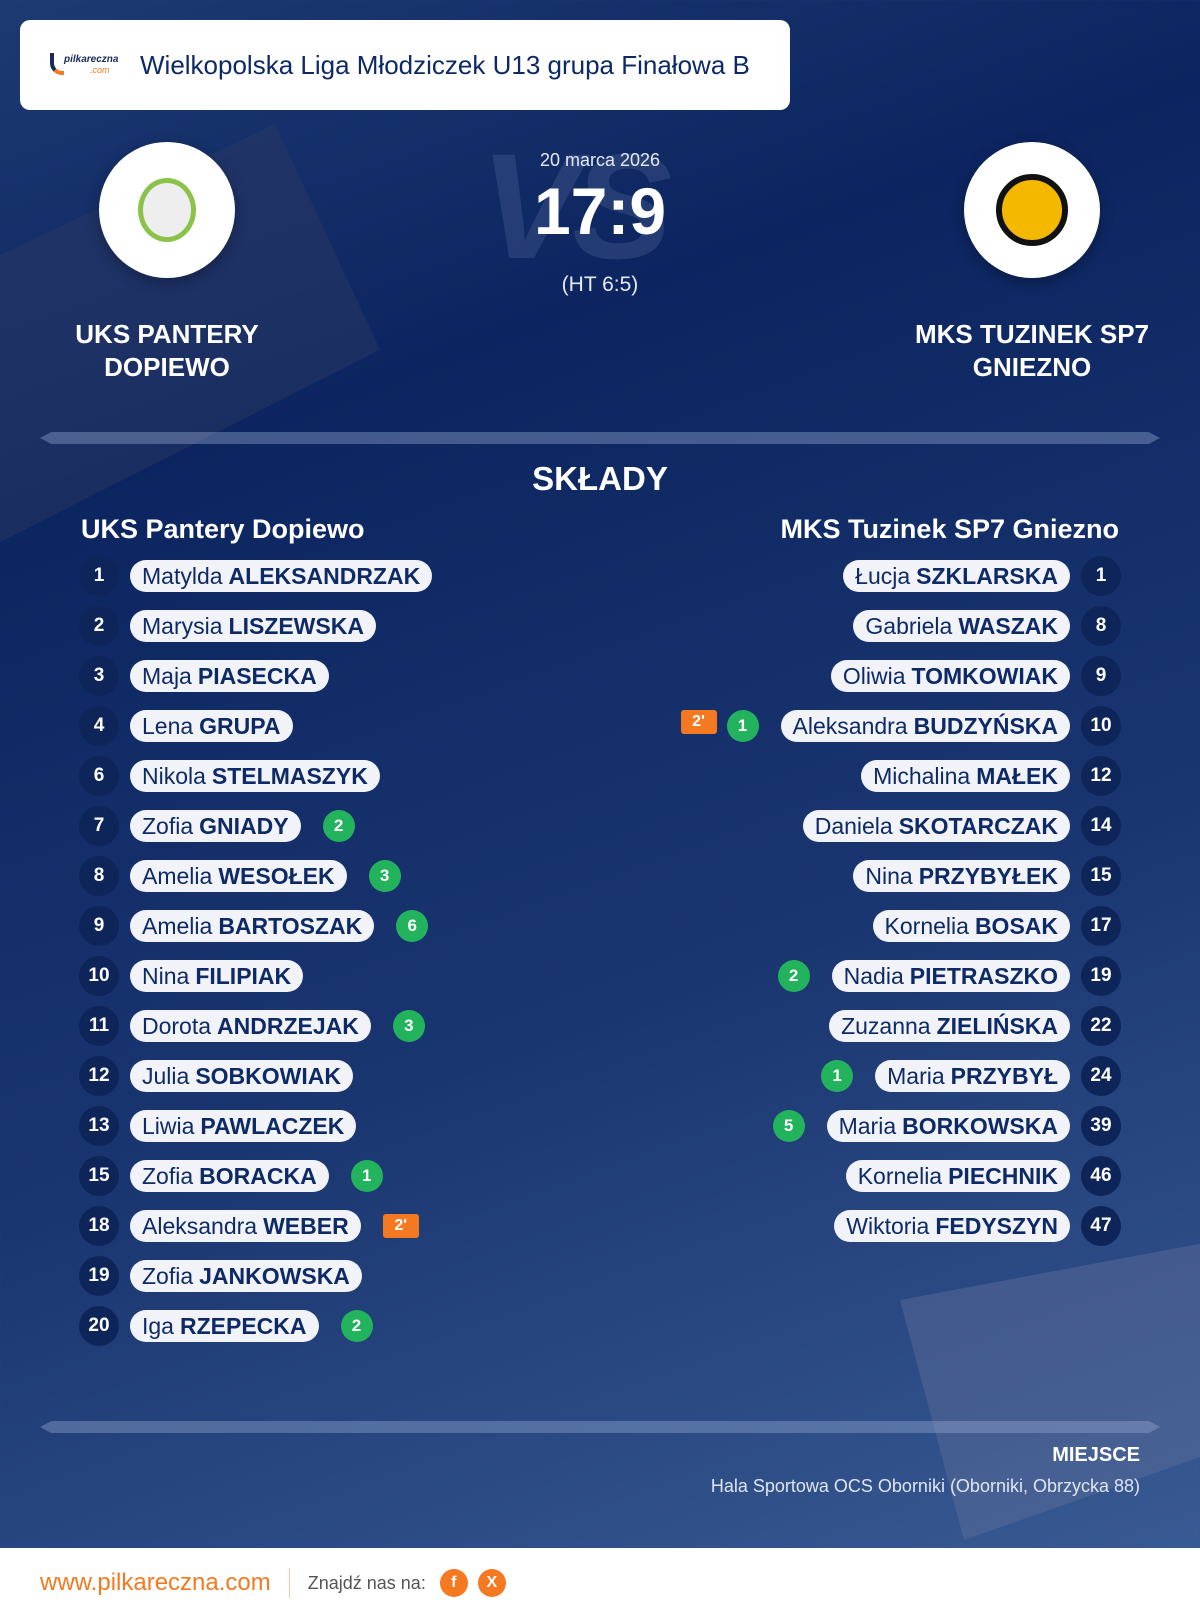 This screenshot has height=1618, width=1200. What do you see at coordinates (229, 1176) in the screenshot?
I see `player-name: Zofia BORACKA` at bounding box center [229, 1176].